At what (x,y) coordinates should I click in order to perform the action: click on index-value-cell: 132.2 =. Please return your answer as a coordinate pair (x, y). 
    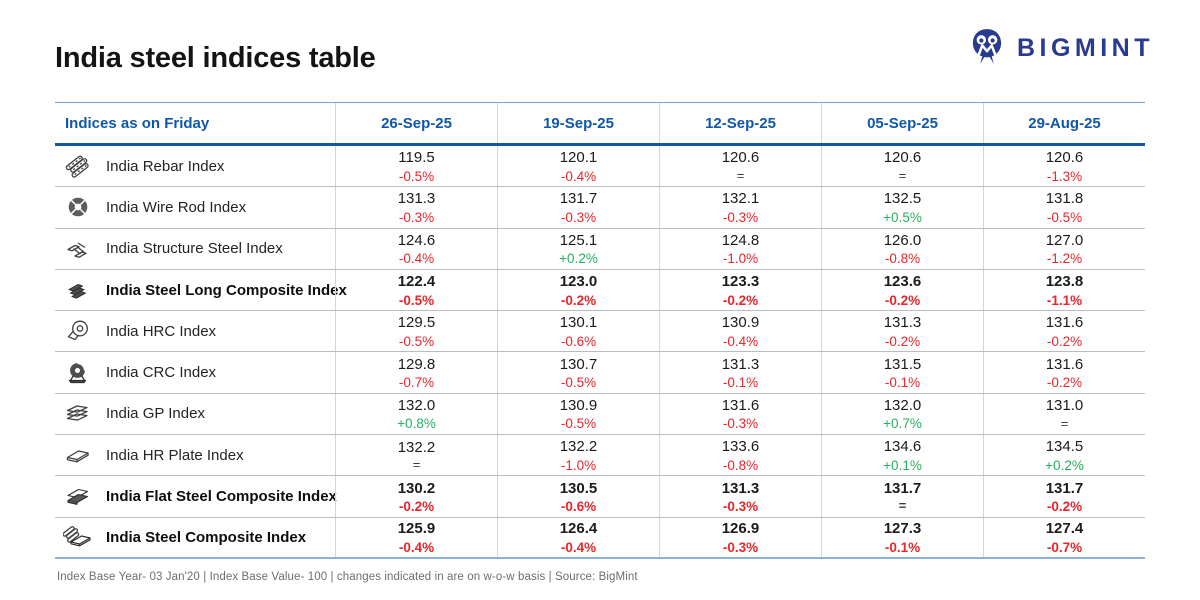
    Looking at the image, I should click on (416, 455).